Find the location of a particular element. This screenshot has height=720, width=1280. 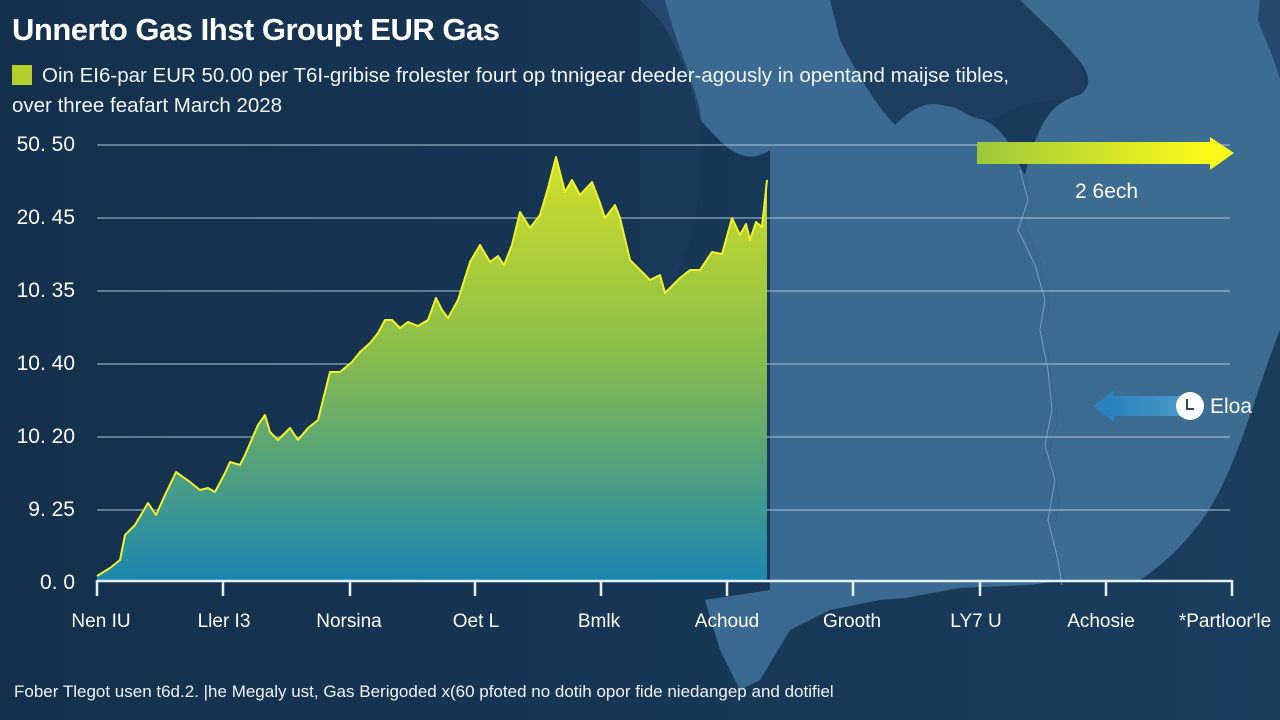

x-tick-label: Ller I3 is located at coordinates (224, 621).